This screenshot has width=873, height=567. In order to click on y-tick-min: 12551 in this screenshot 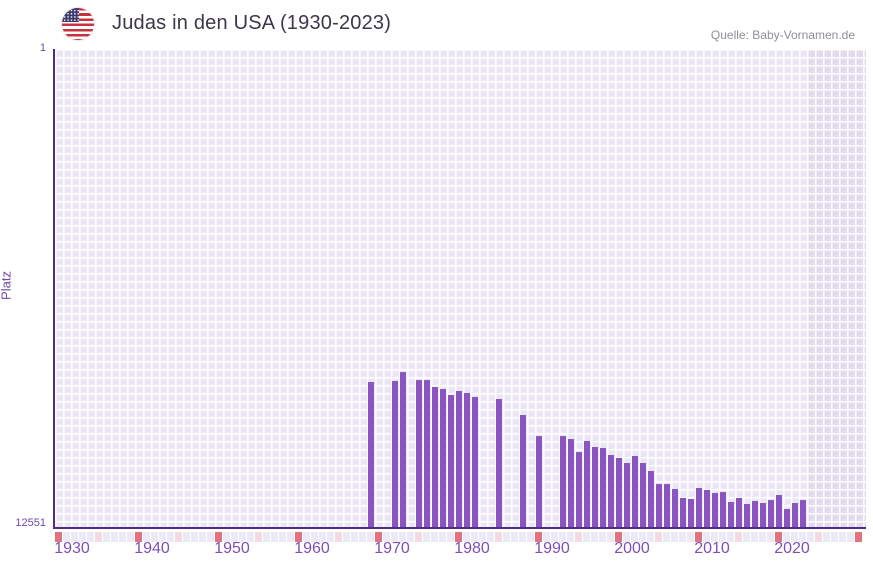, I will do `click(30, 523)`.